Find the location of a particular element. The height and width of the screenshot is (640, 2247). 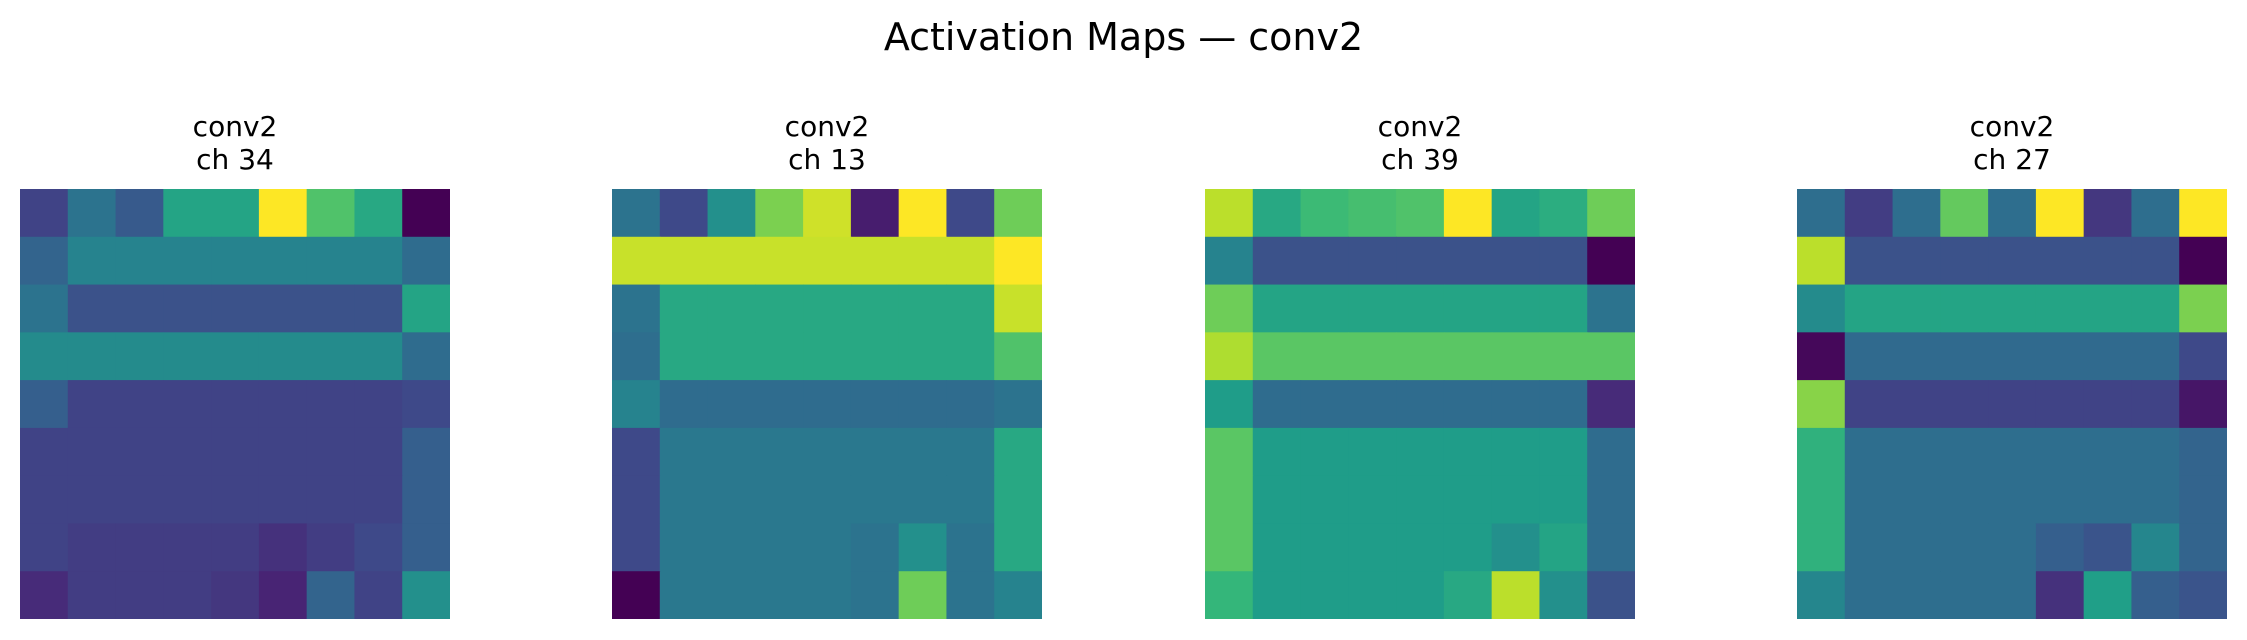

panel-title-line-2: ch 39 is located at coordinates (1420, 159).